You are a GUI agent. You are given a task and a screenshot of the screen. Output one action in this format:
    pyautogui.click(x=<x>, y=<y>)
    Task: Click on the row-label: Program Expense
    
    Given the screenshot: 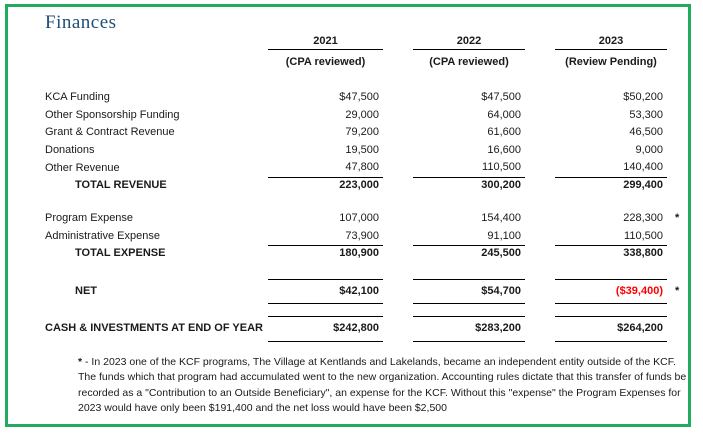 What is the action you would take?
    pyautogui.click(x=89, y=218)
    